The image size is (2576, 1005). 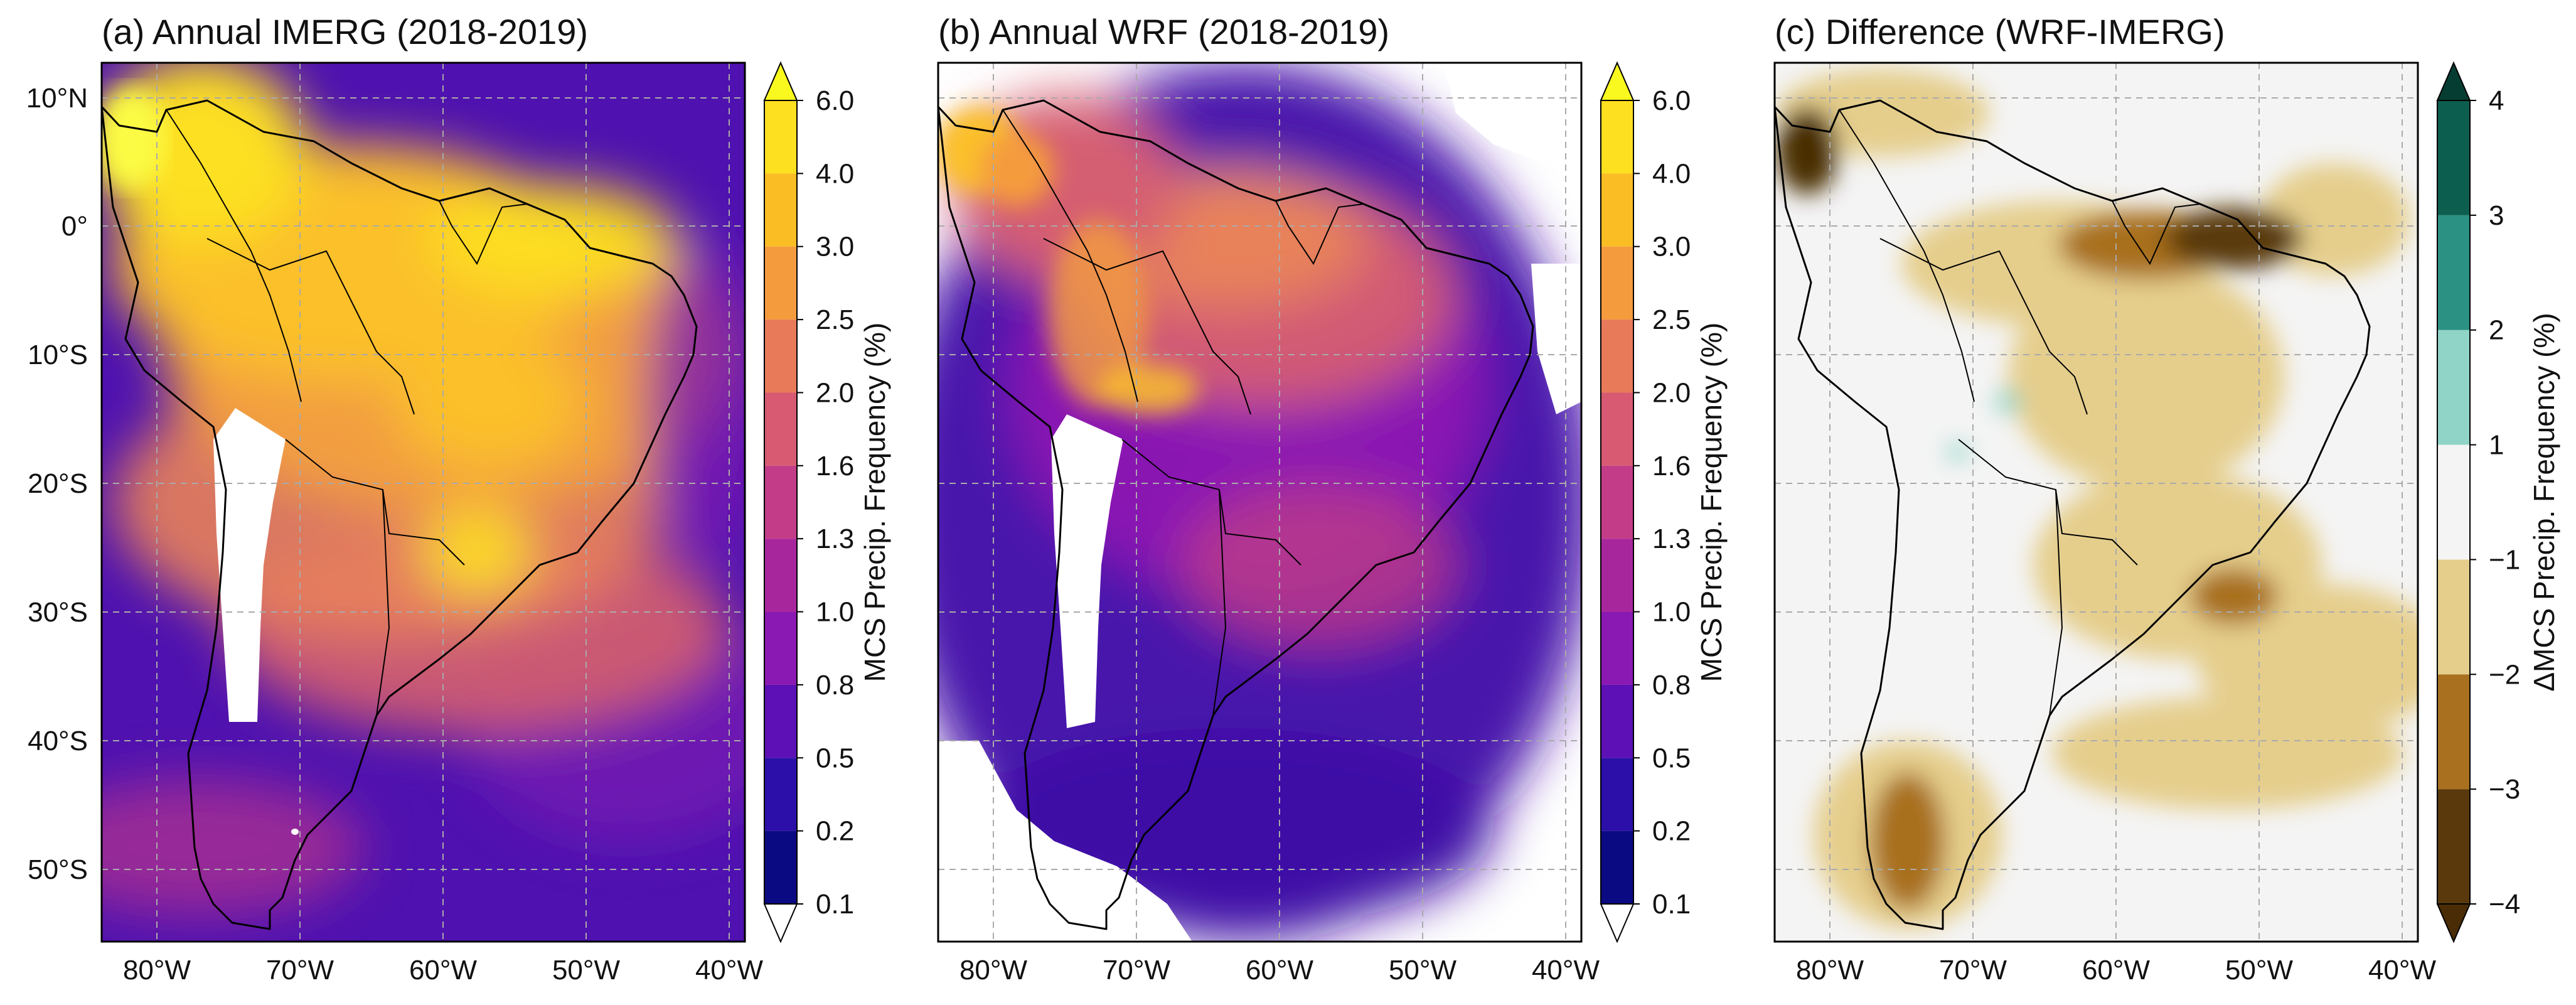 I want to click on colorbar-level-label: 4, so click(x=2496, y=100).